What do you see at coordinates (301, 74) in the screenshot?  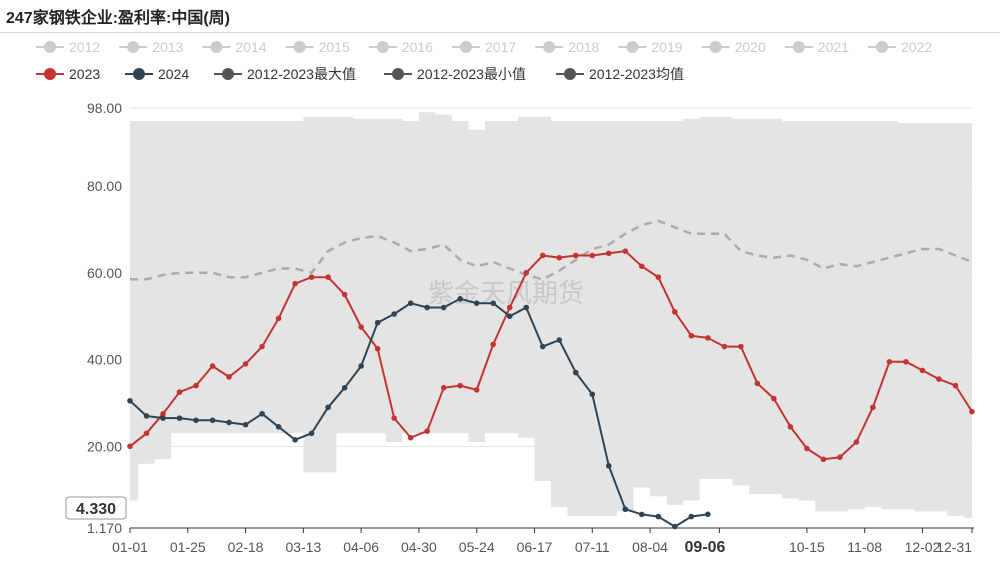 I see `legend-label: 2012-2023最大值` at bounding box center [301, 74].